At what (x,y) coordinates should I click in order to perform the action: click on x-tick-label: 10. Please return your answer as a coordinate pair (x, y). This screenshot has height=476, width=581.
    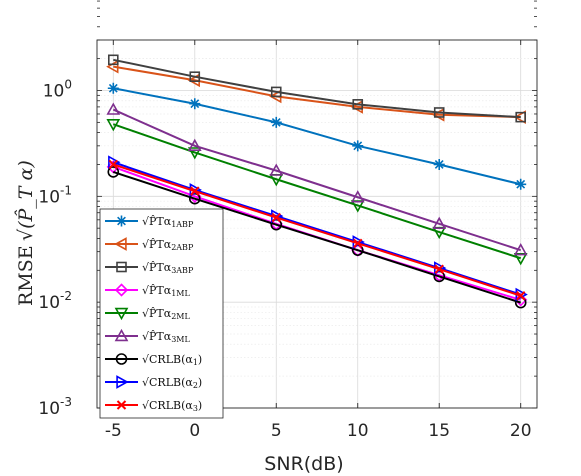
    Looking at the image, I should click on (358, 431).